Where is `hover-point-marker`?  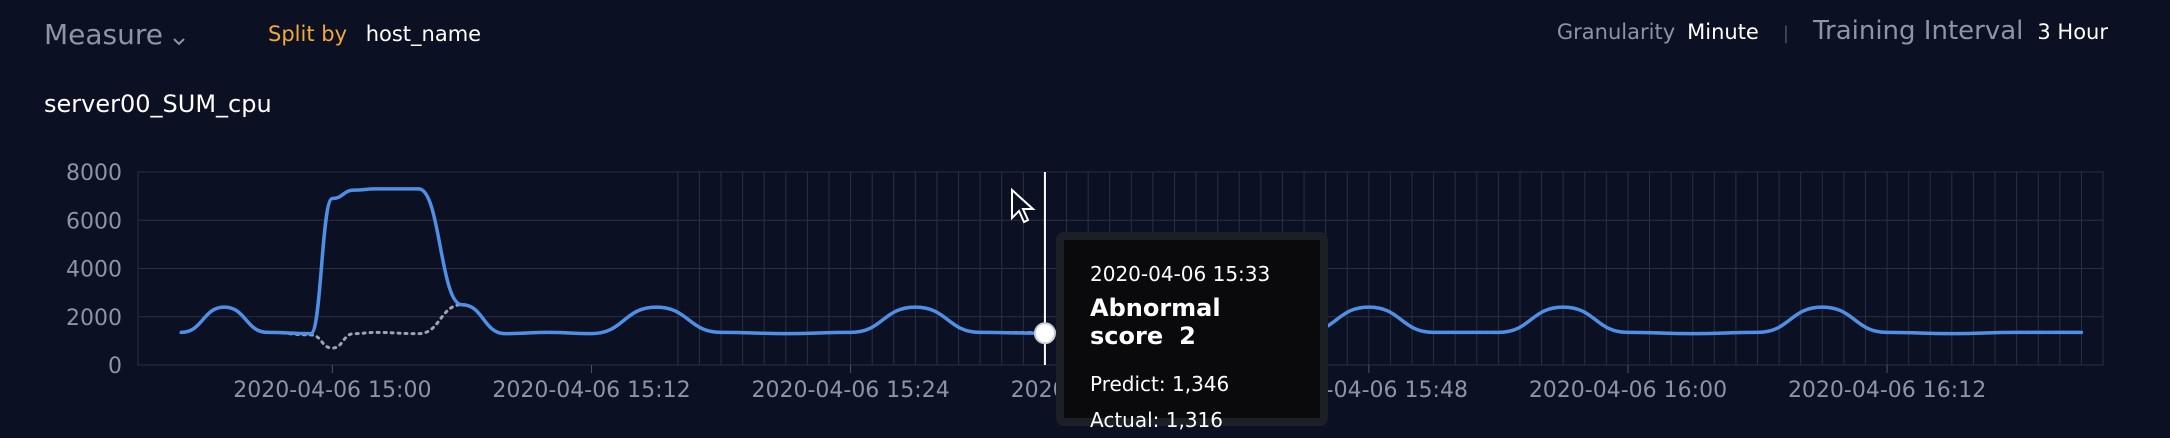 hover-point-marker is located at coordinates (1044, 333).